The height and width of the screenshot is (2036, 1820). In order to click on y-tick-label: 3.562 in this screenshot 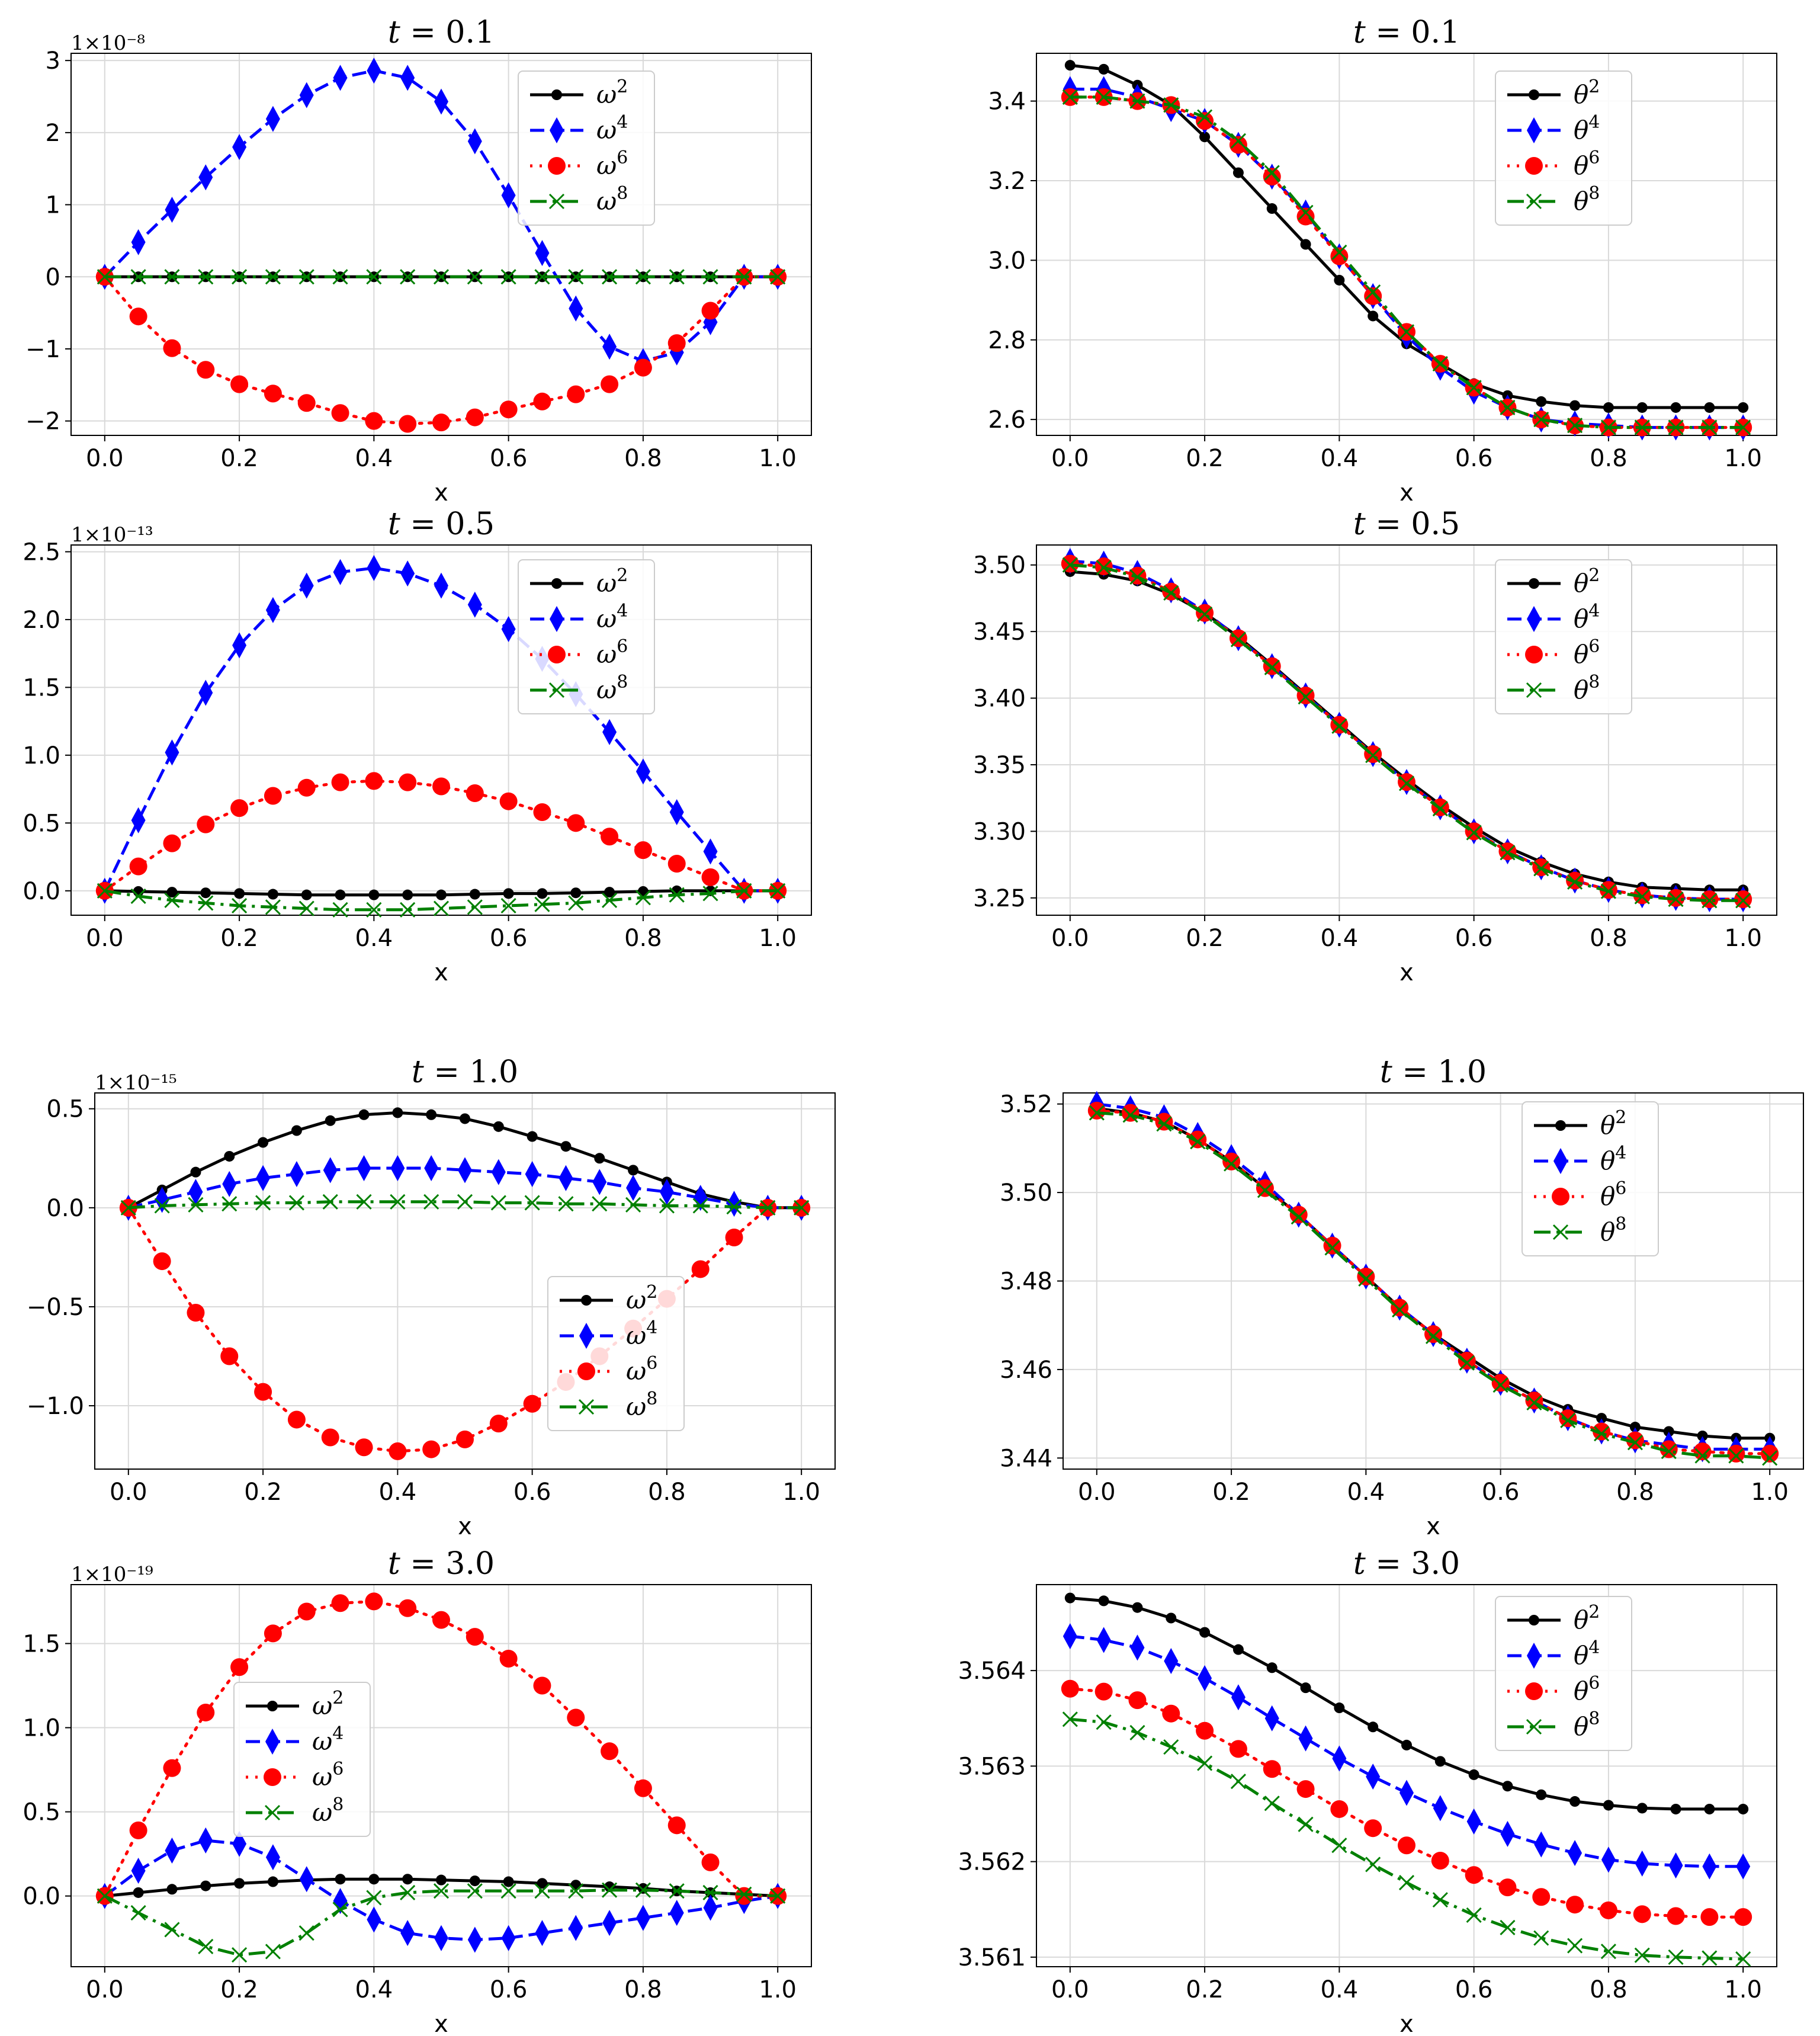, I will do `click(992, 1862)`.